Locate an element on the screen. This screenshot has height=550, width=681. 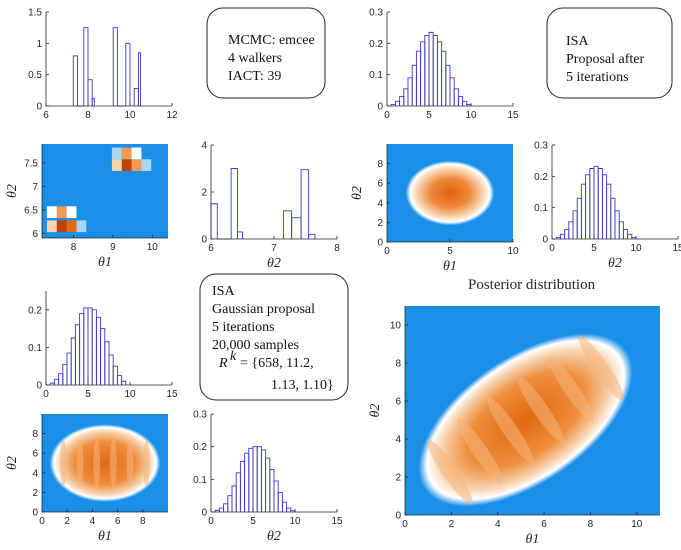
textbox-mcmc: MCMC: emcee 4 walkers IACT: 39 is located at coordinates (266, 53).